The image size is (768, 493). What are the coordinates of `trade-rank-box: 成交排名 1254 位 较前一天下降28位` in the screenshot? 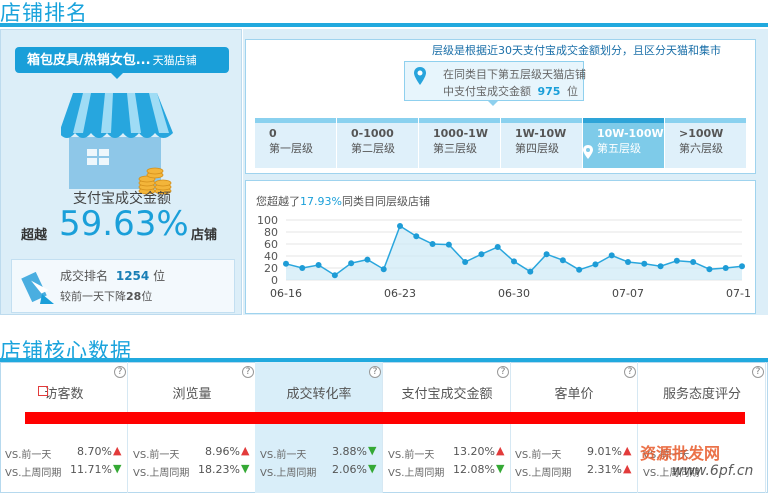 It's located at (123, 286).